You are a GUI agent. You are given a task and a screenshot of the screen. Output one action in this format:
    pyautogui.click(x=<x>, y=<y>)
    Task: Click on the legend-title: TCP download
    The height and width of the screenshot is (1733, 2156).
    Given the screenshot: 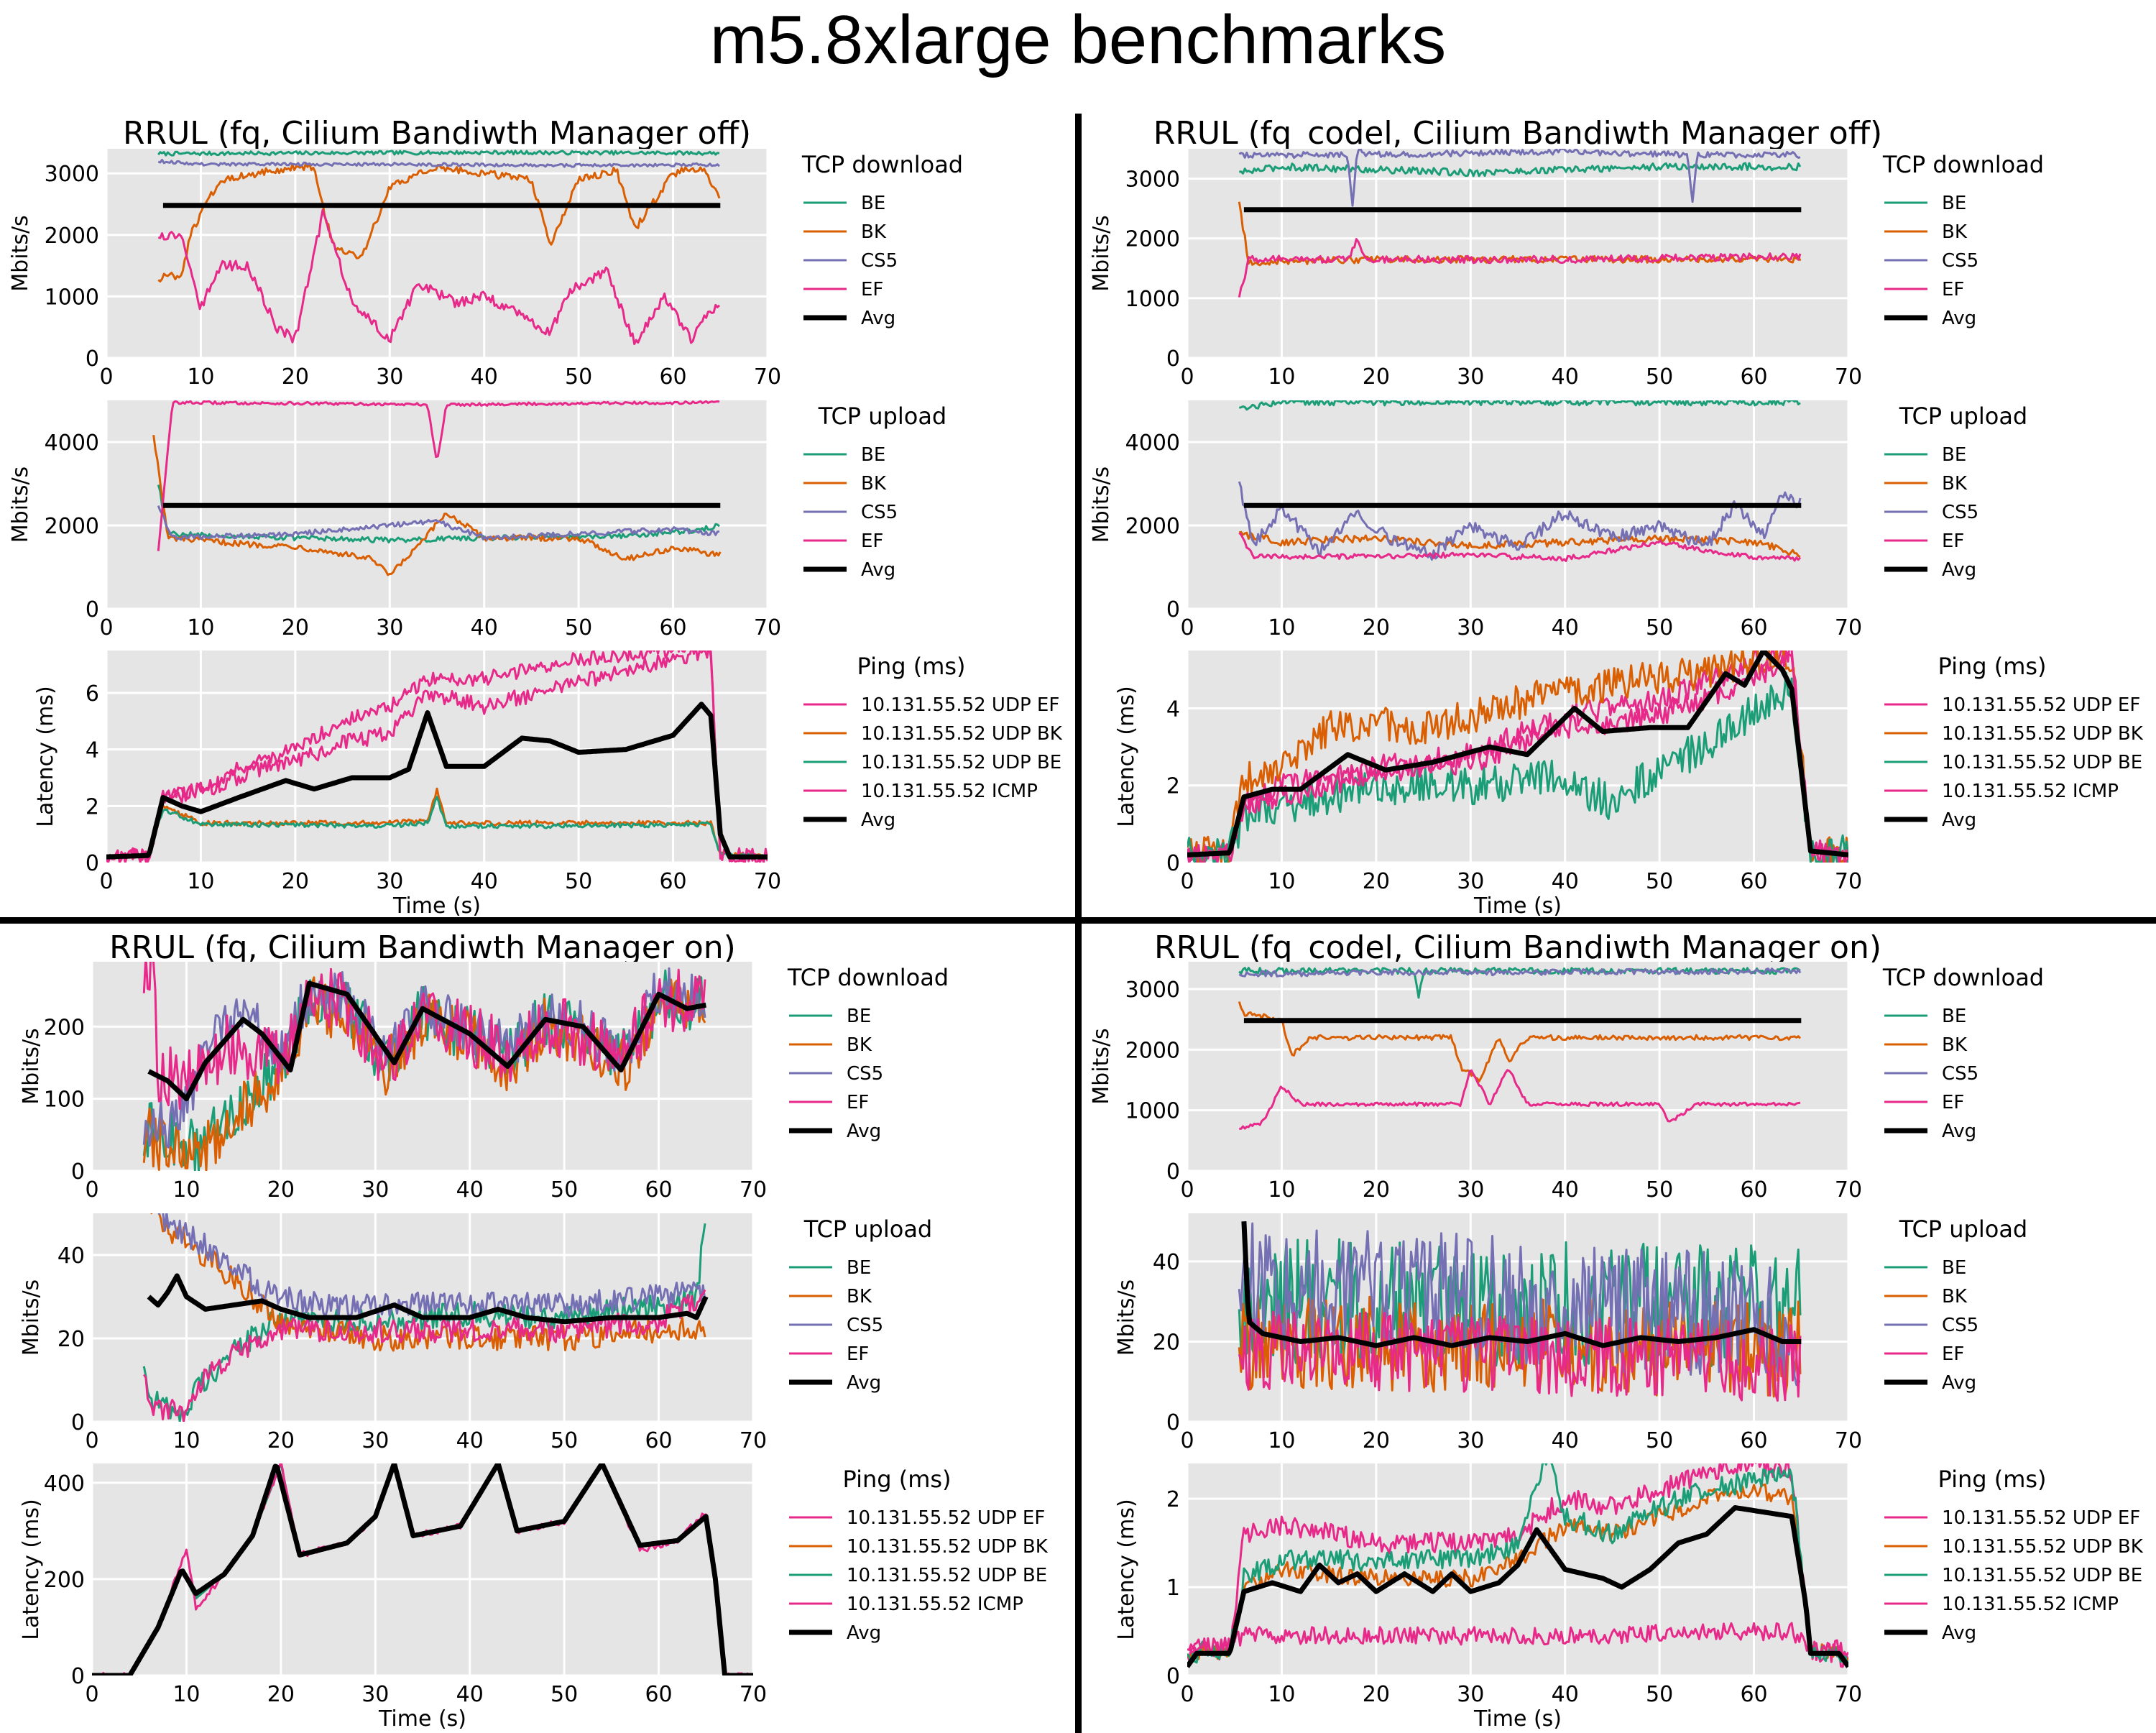 What is the action you would take?
    pyautogui.click(x=1963, y=977)
    